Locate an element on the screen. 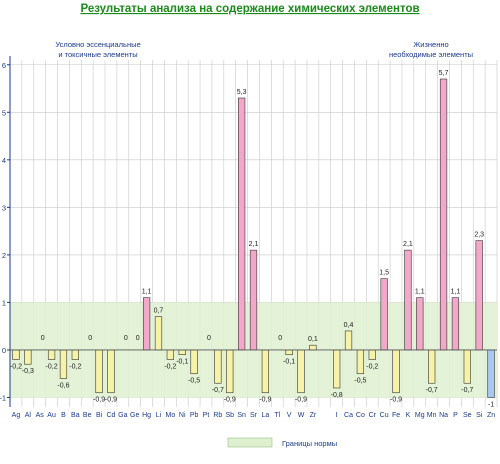 This screenshot has width=500, height=464. data-label: -1 is located at coordinates (491, 404).